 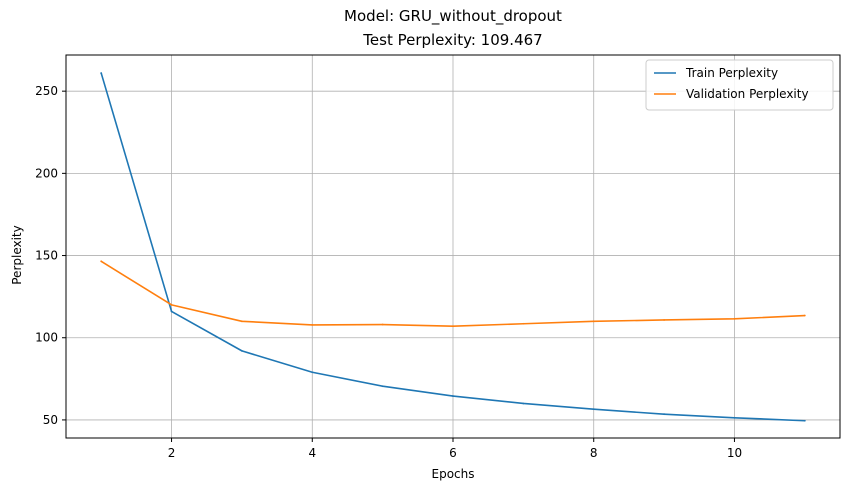 What do you see at coordinates (453, 453) in the screenshot?
I see `x-tick-label: 6` at bounding box center [453, 453].